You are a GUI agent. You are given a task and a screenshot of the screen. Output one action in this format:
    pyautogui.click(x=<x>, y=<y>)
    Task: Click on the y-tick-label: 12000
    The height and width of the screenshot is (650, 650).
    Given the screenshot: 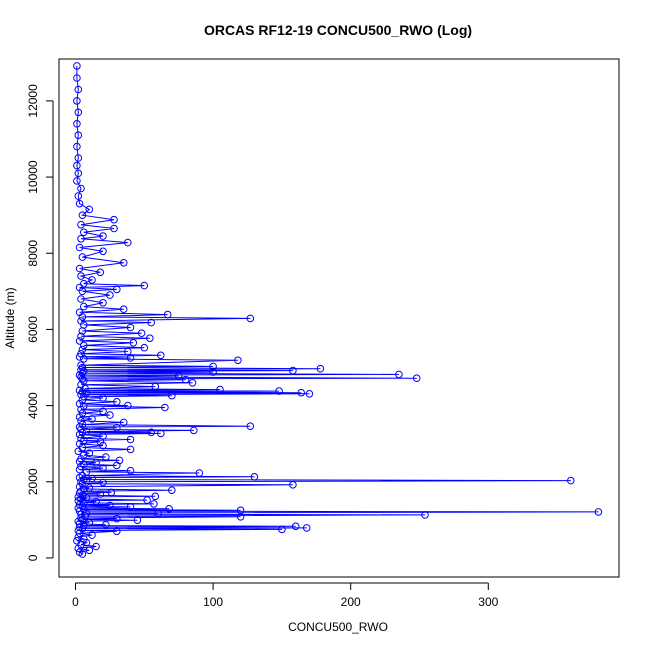 What is the action you would take?
    pyautogui.click(x=33, y=101)
    